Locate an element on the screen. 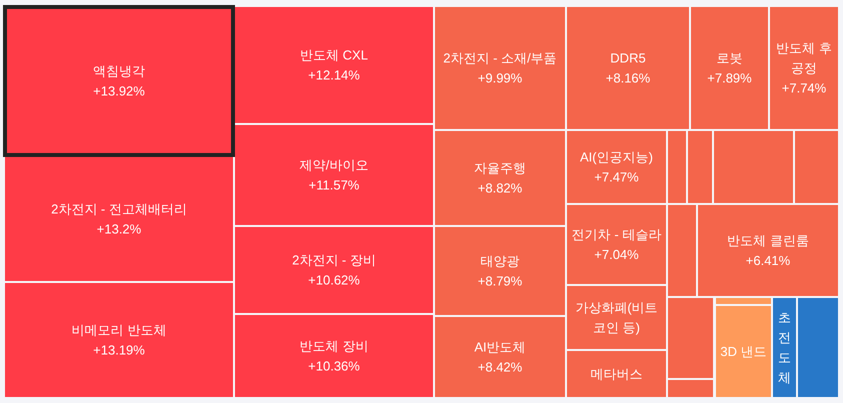  data-label: +8.79% is located at coordinates (500, 281).